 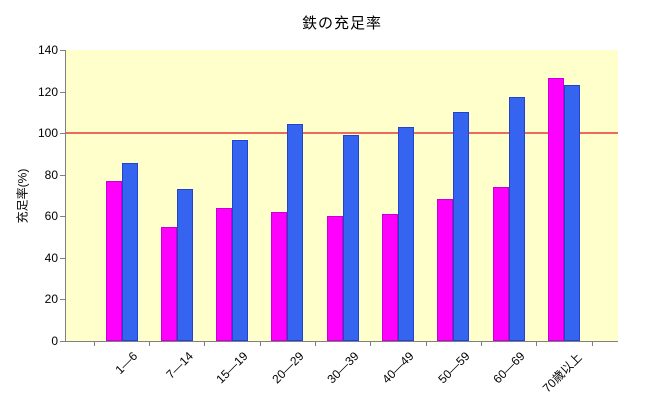 I want to click on y-tick-label: 0, so click(x=54, y=341).